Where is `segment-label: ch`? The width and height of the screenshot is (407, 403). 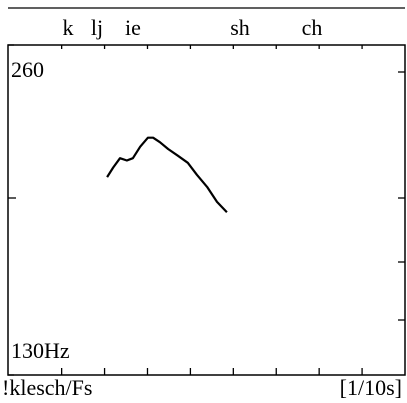
segment-label: ch is located at coordinates (312, 27).